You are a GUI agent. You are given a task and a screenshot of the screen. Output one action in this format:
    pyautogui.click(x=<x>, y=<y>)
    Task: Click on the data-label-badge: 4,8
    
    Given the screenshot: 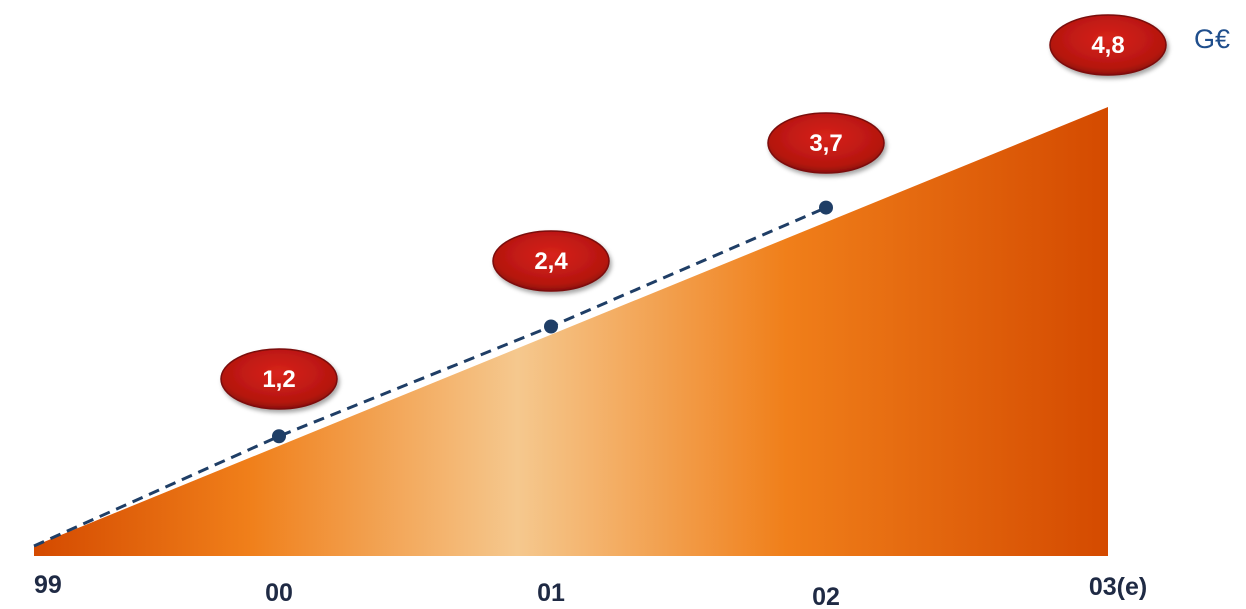 What is the action you would take?
    pyautogui.click(x=1108, y=45)
    